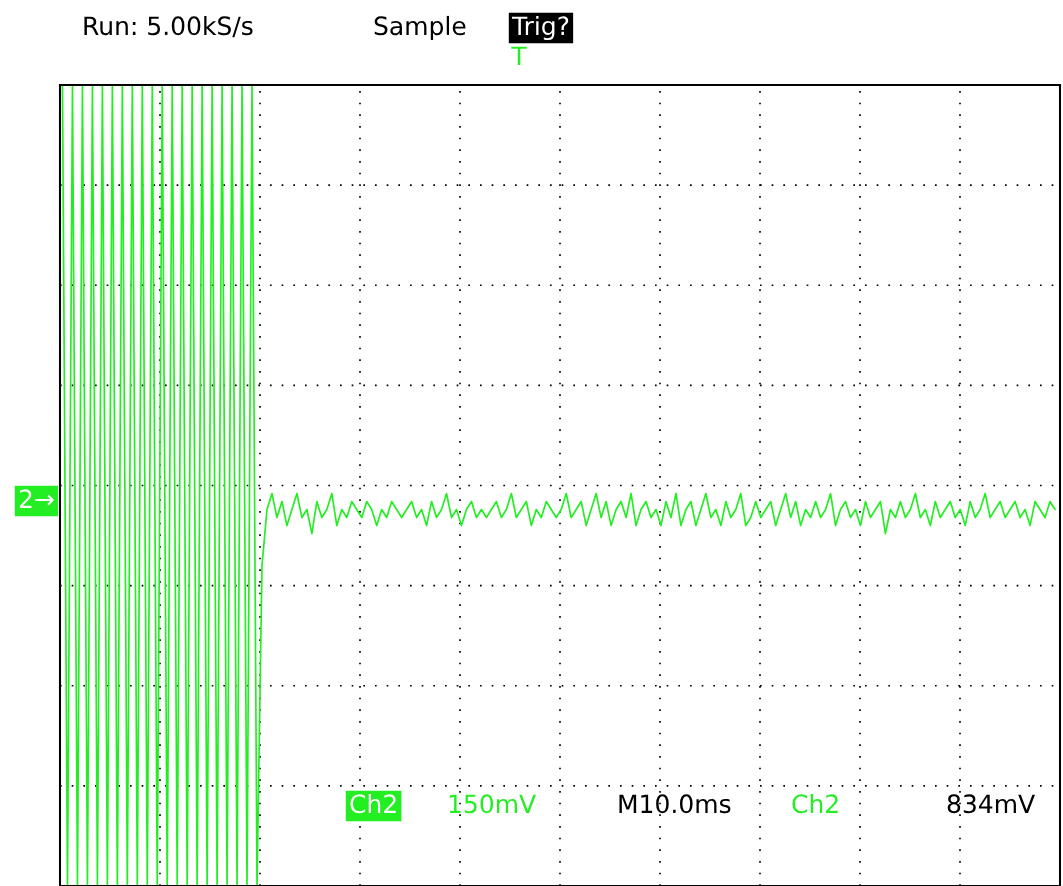  I want to click on annotation: 150mV, so click(492, 804).